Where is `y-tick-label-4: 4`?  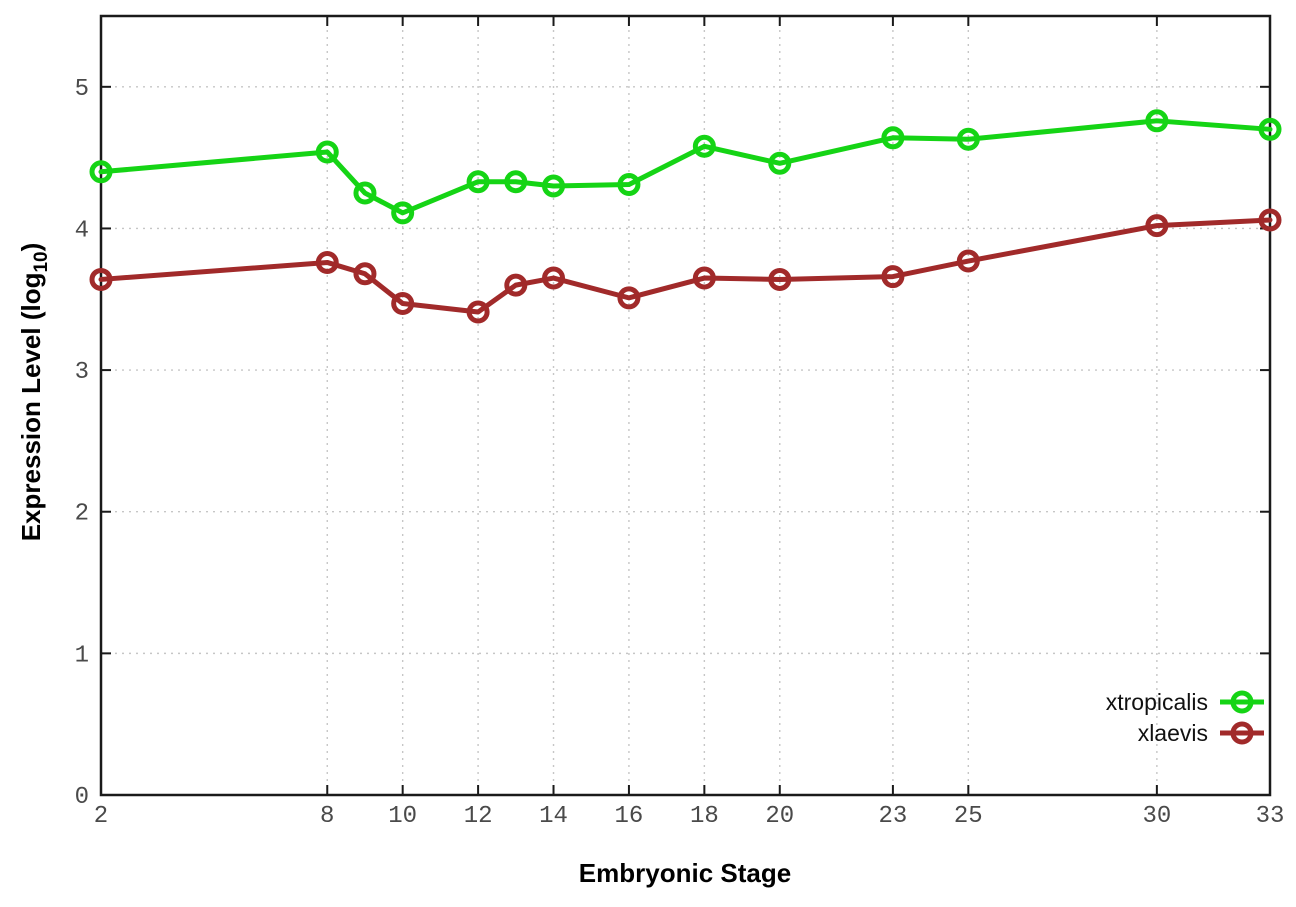 y-tick-label-4: 4 is located at coordinates (82, 230).